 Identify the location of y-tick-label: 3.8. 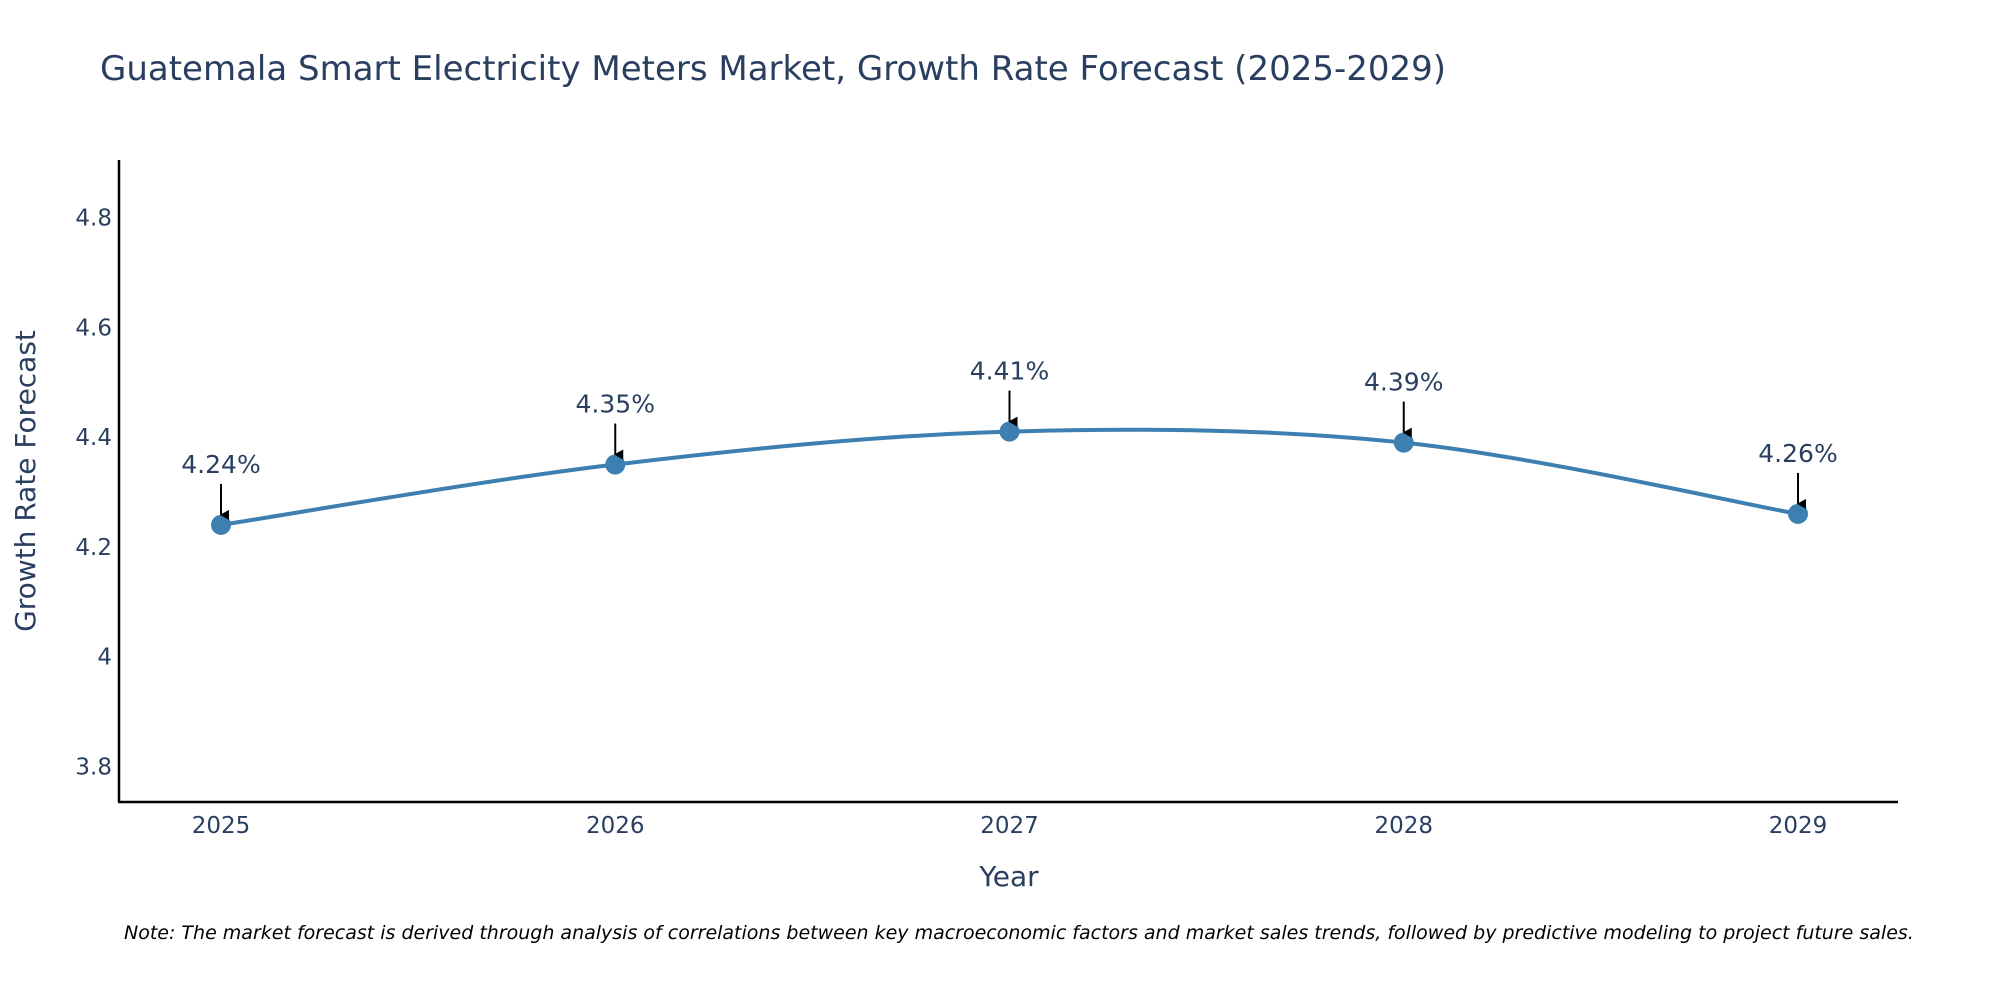
(93, 767).